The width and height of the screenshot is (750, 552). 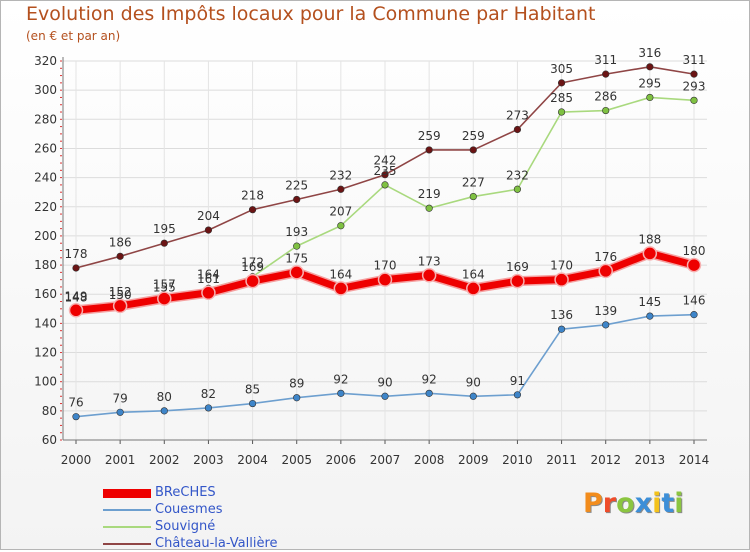 I want to click on y-tick-label: 80, so click(x=49, y=411).